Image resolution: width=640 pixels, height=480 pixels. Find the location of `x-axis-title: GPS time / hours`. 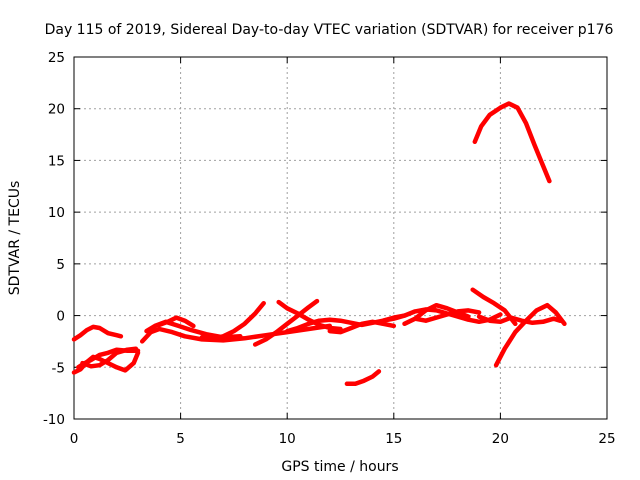

x-axis-title: GPS time / hours is located at coordinates (339, 467).